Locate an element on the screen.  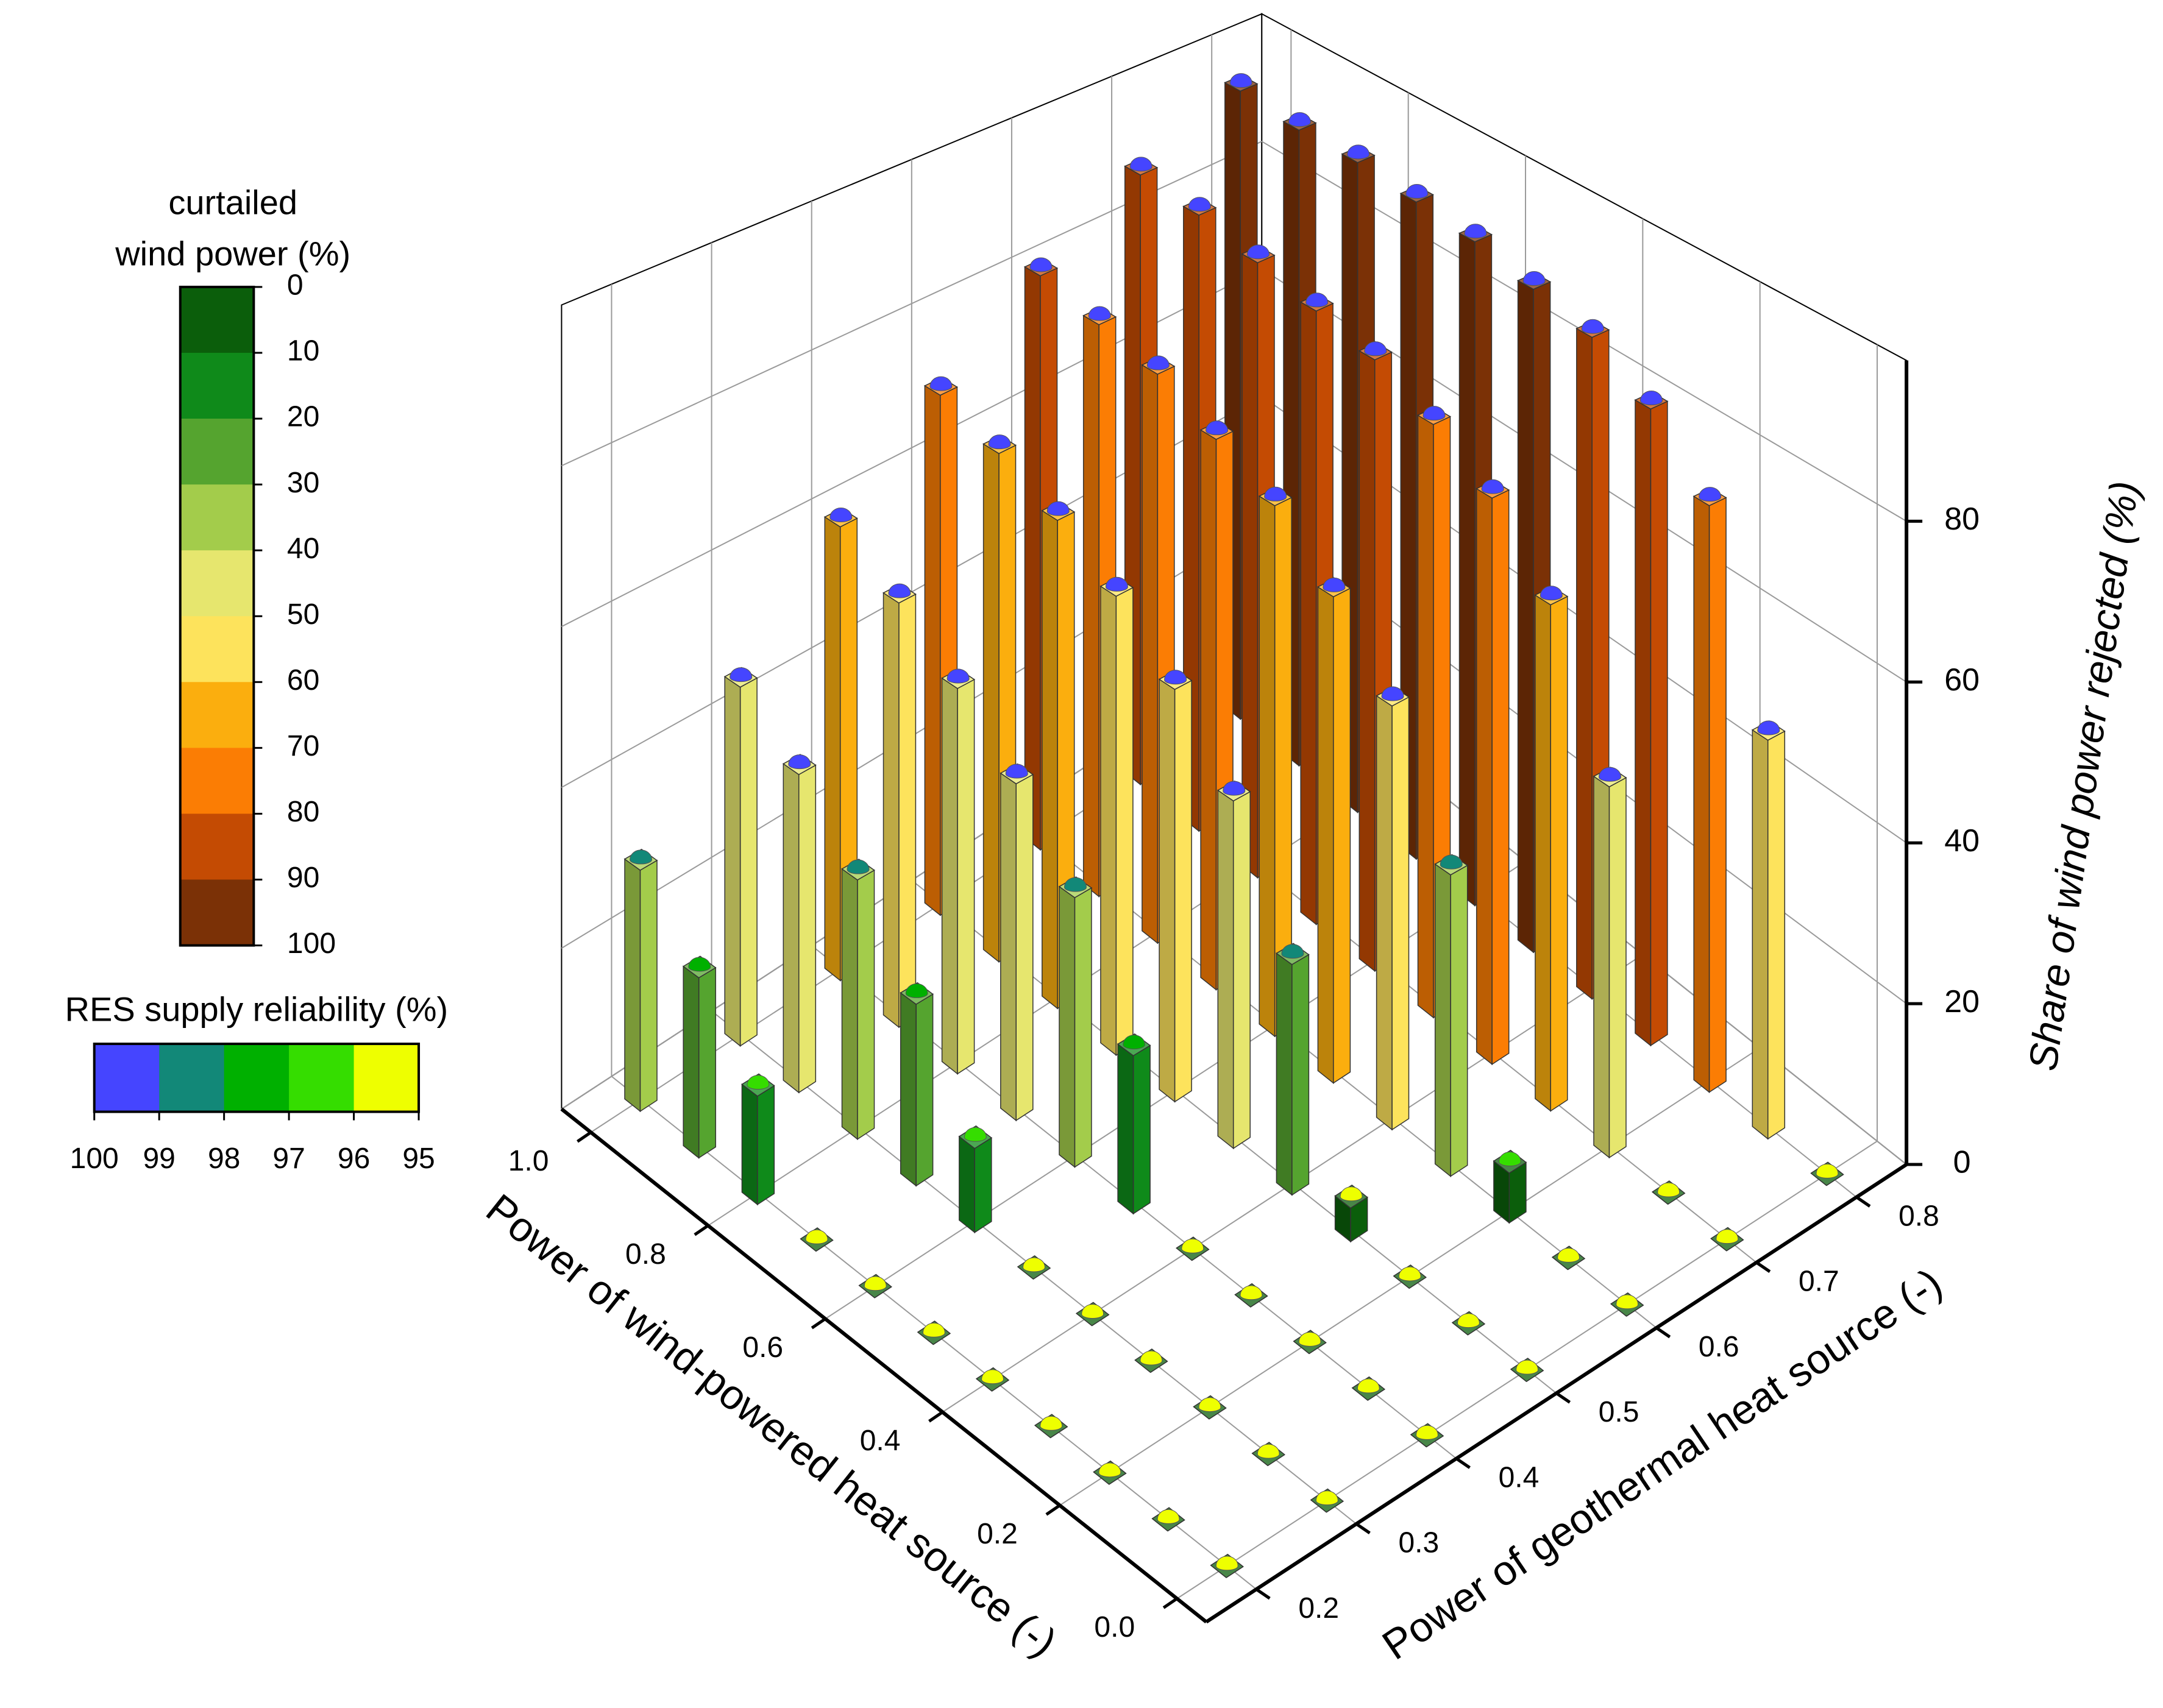
reliability-frame is located at coordinates (257, 1078).